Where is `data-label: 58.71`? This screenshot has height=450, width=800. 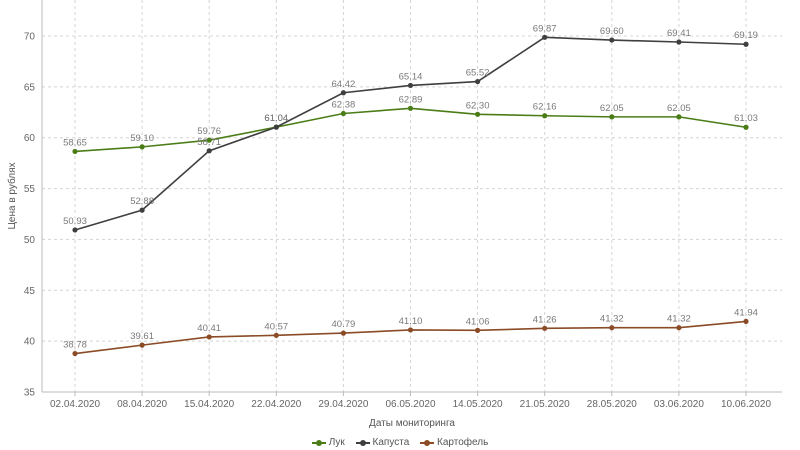 data-label: 58.71 is located at coordinates (209, 142).